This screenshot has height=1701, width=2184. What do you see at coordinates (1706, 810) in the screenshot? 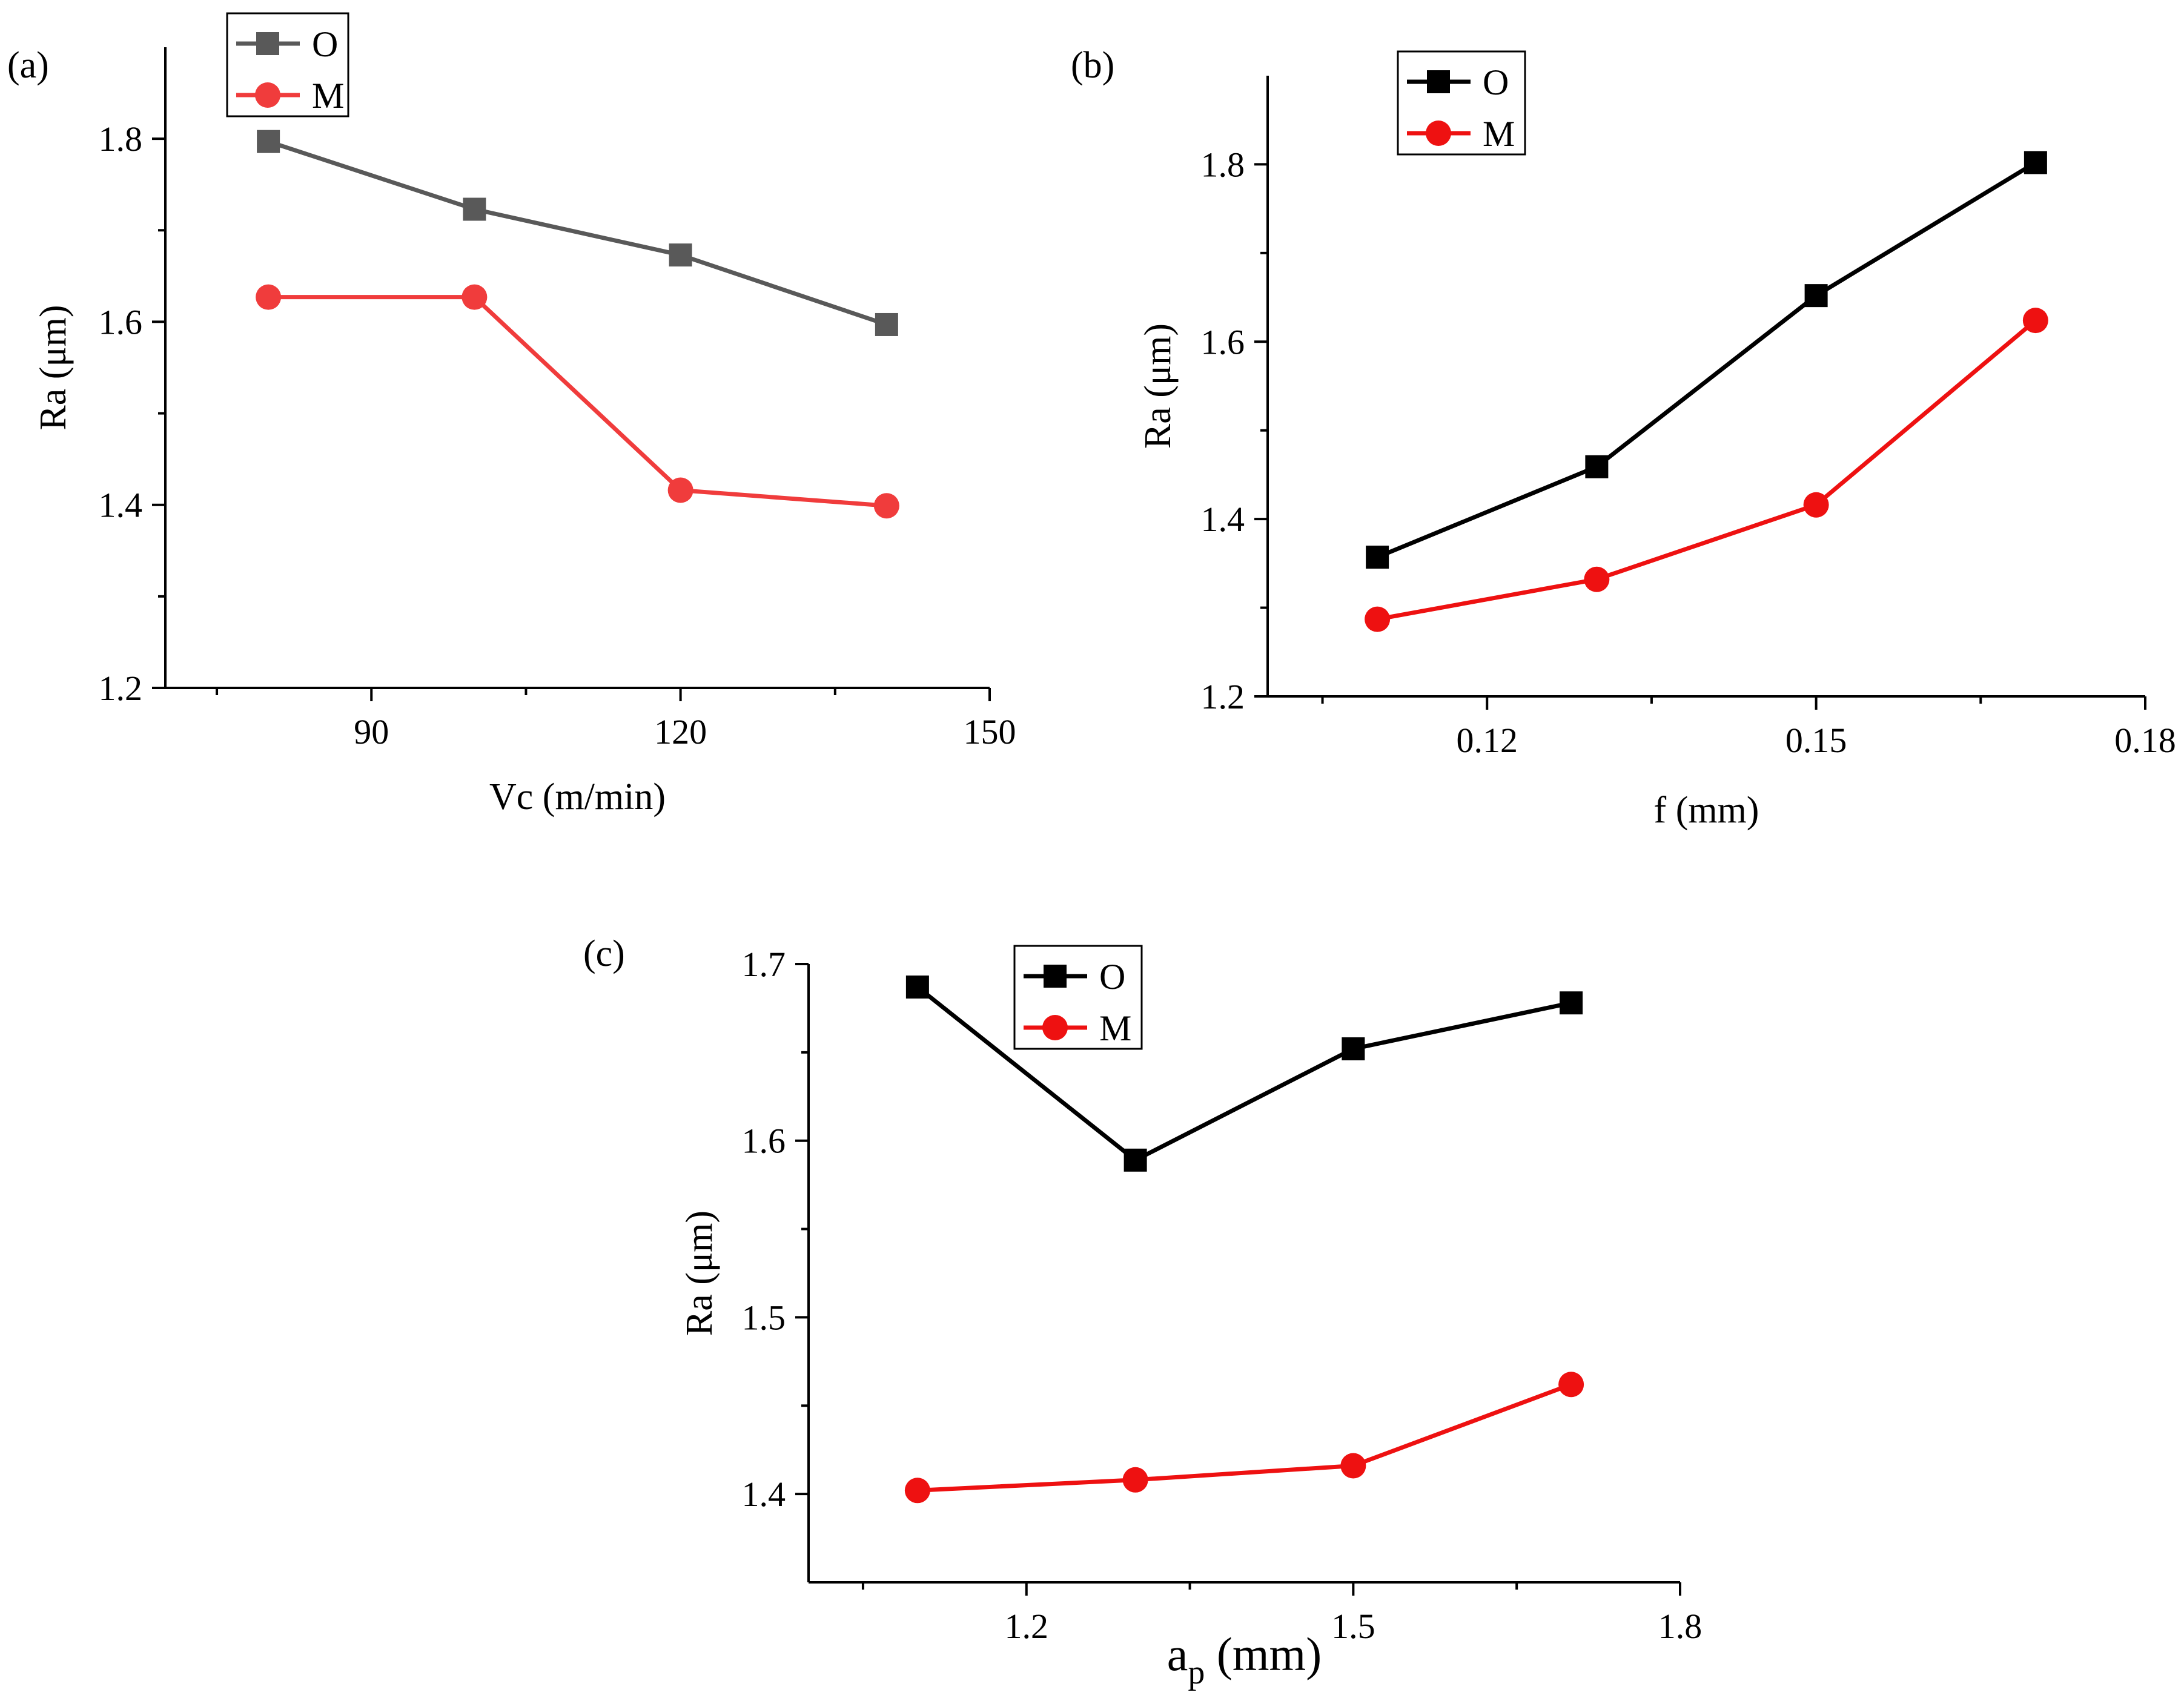
I see `x-axis-title: f (mm)` at bounding box center [1706, 810].